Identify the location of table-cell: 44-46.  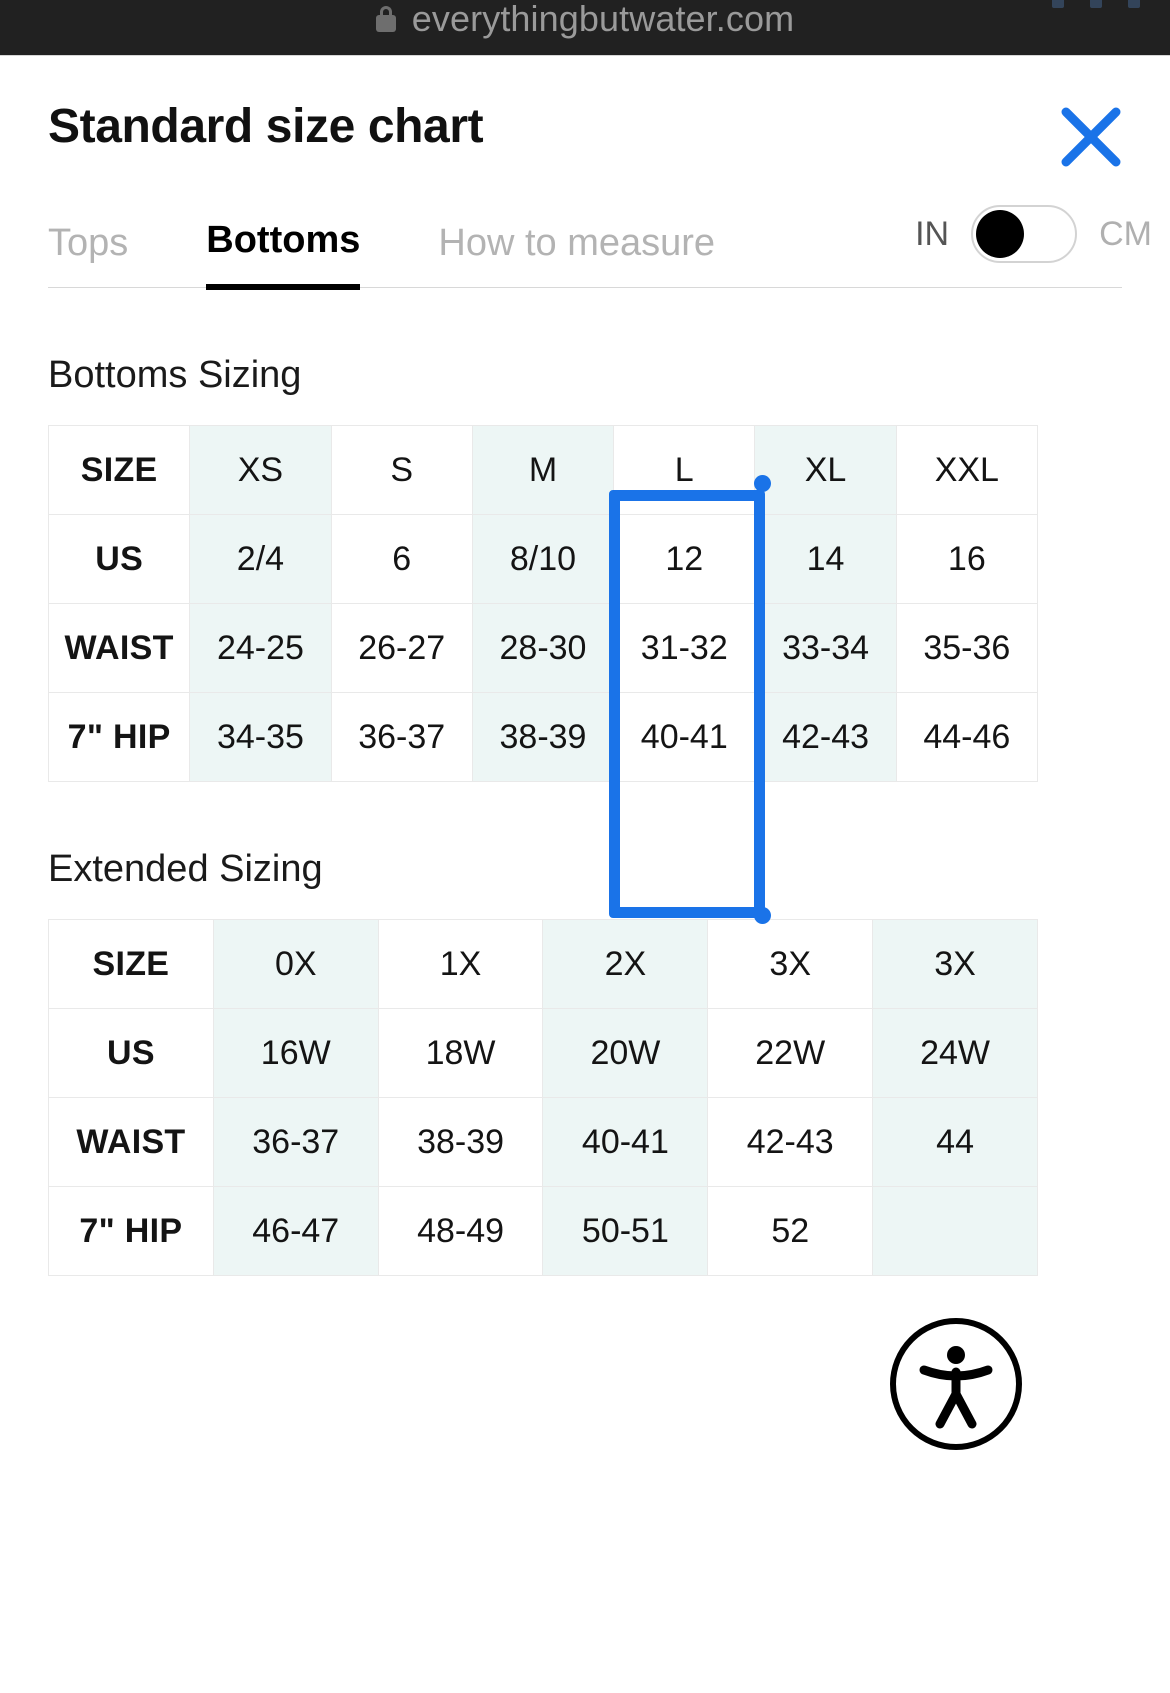
(967, 737).